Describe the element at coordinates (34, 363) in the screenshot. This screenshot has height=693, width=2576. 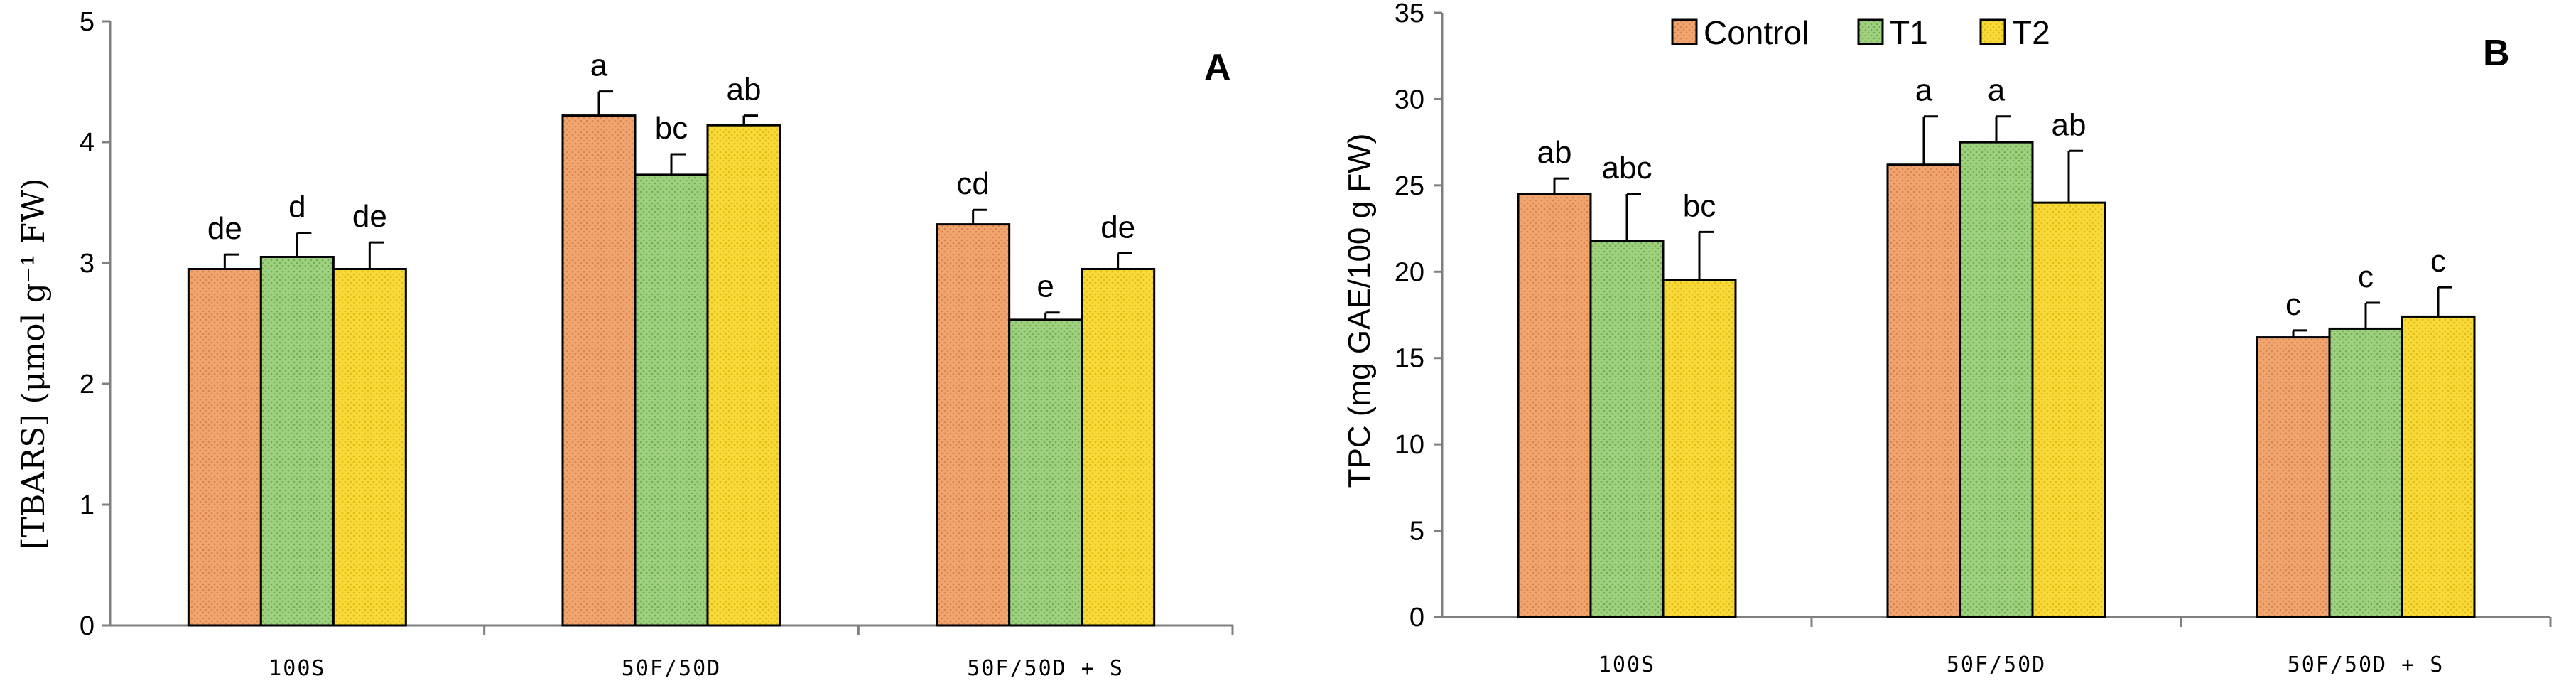
I see `y-axis-label-a: [TBARS] (μmol g⁻¹ FW)` at that location.